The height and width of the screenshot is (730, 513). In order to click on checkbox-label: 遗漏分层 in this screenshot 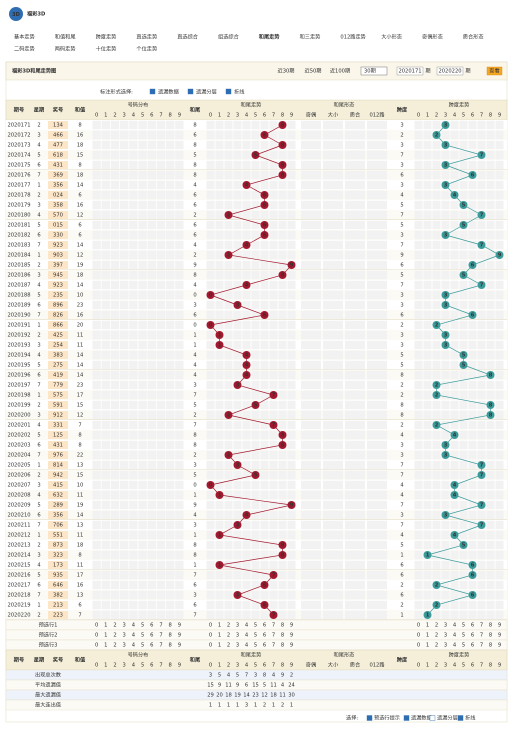, I will do `click(447, 718)`.